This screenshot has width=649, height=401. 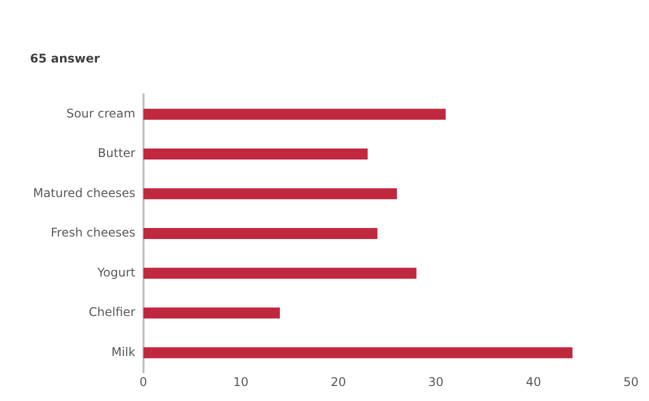 I want to click on y-tick-label: Milk, so click(x=123, y=351).